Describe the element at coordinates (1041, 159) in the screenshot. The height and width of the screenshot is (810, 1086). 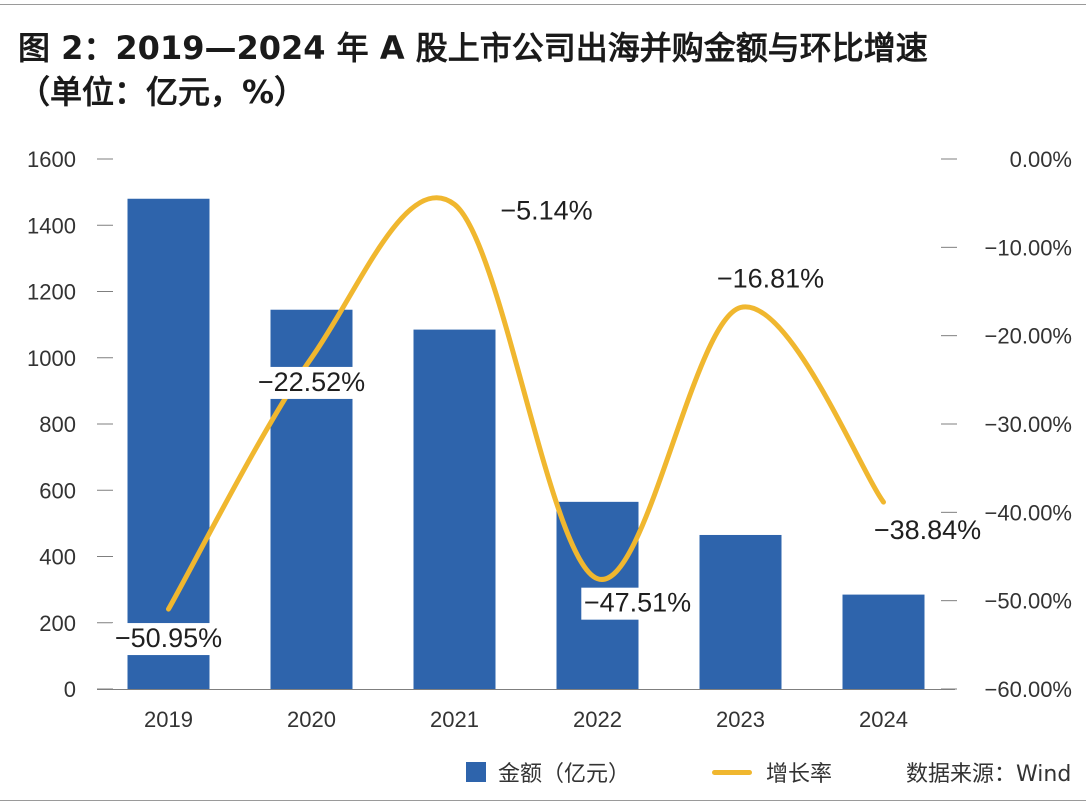
I see `right-axis-tick-label: 0.00%` at that location.